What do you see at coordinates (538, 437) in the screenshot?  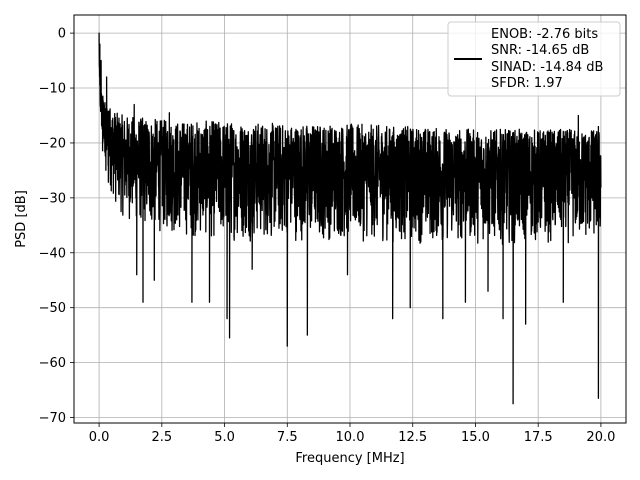 I see `x-tick-label: 17.5` at bounding box center [538, 437].